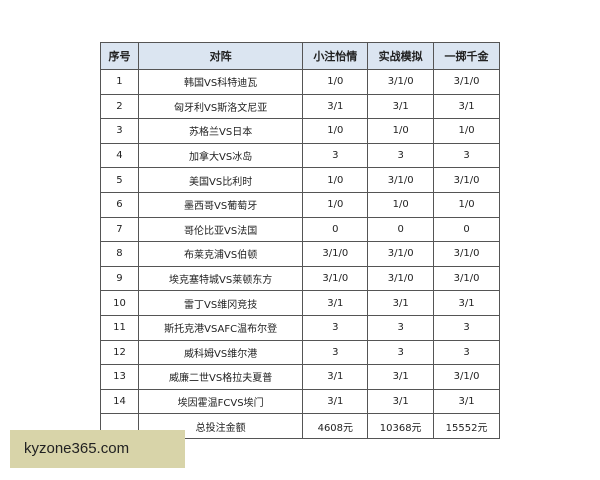 The image size is (600, 480). What do you see at coordinates (220, 180) in the screenshot?
I see `match-cell: 美国VS比利时` at bounding box center [220, 180].